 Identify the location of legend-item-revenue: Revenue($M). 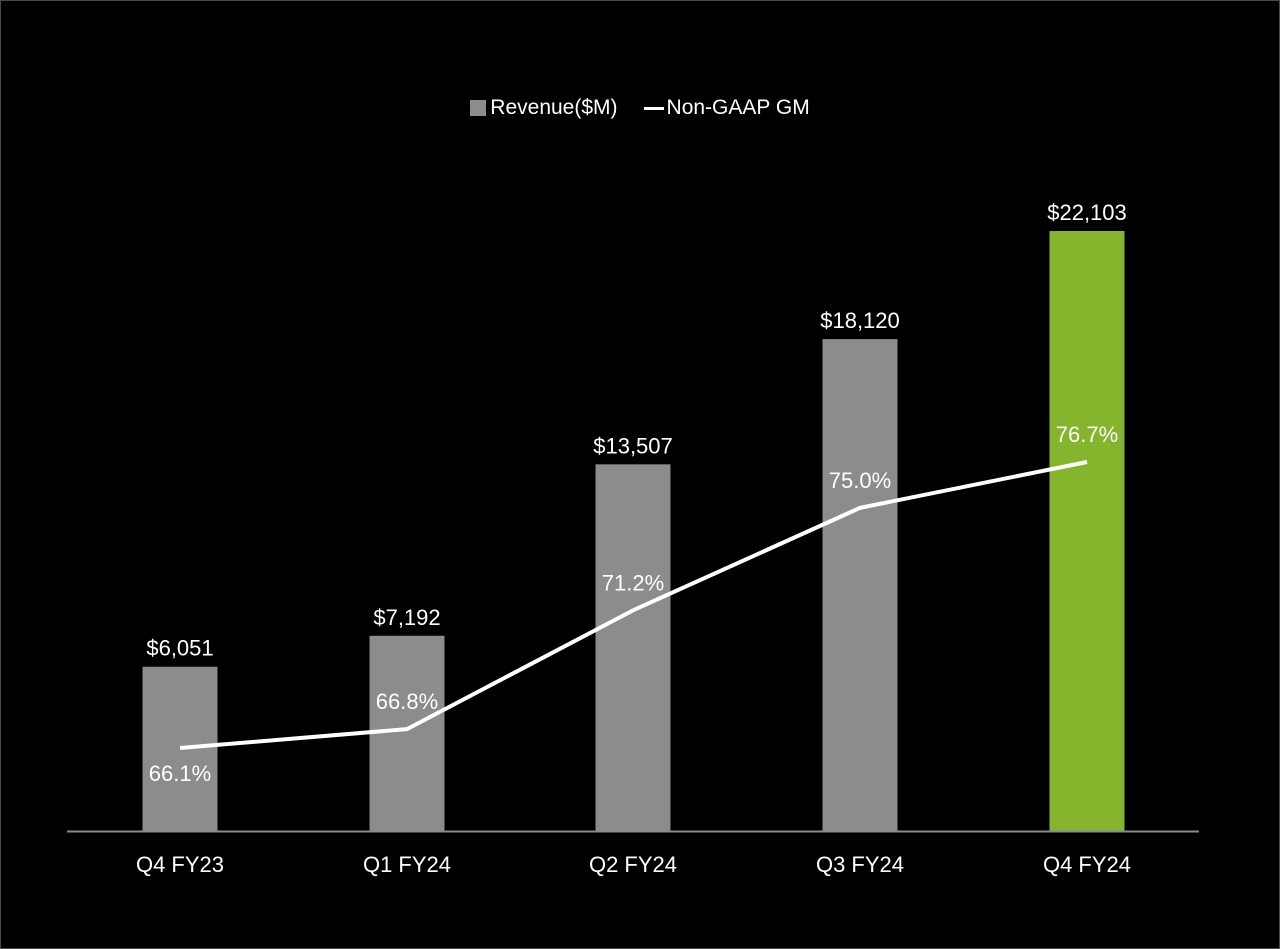
(544, 108).